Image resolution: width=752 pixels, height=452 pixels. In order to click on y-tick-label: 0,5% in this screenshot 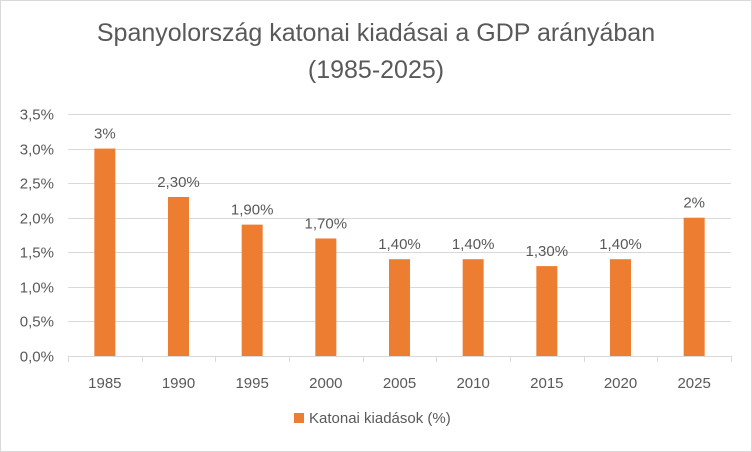, I will do `click(37, 322)`.